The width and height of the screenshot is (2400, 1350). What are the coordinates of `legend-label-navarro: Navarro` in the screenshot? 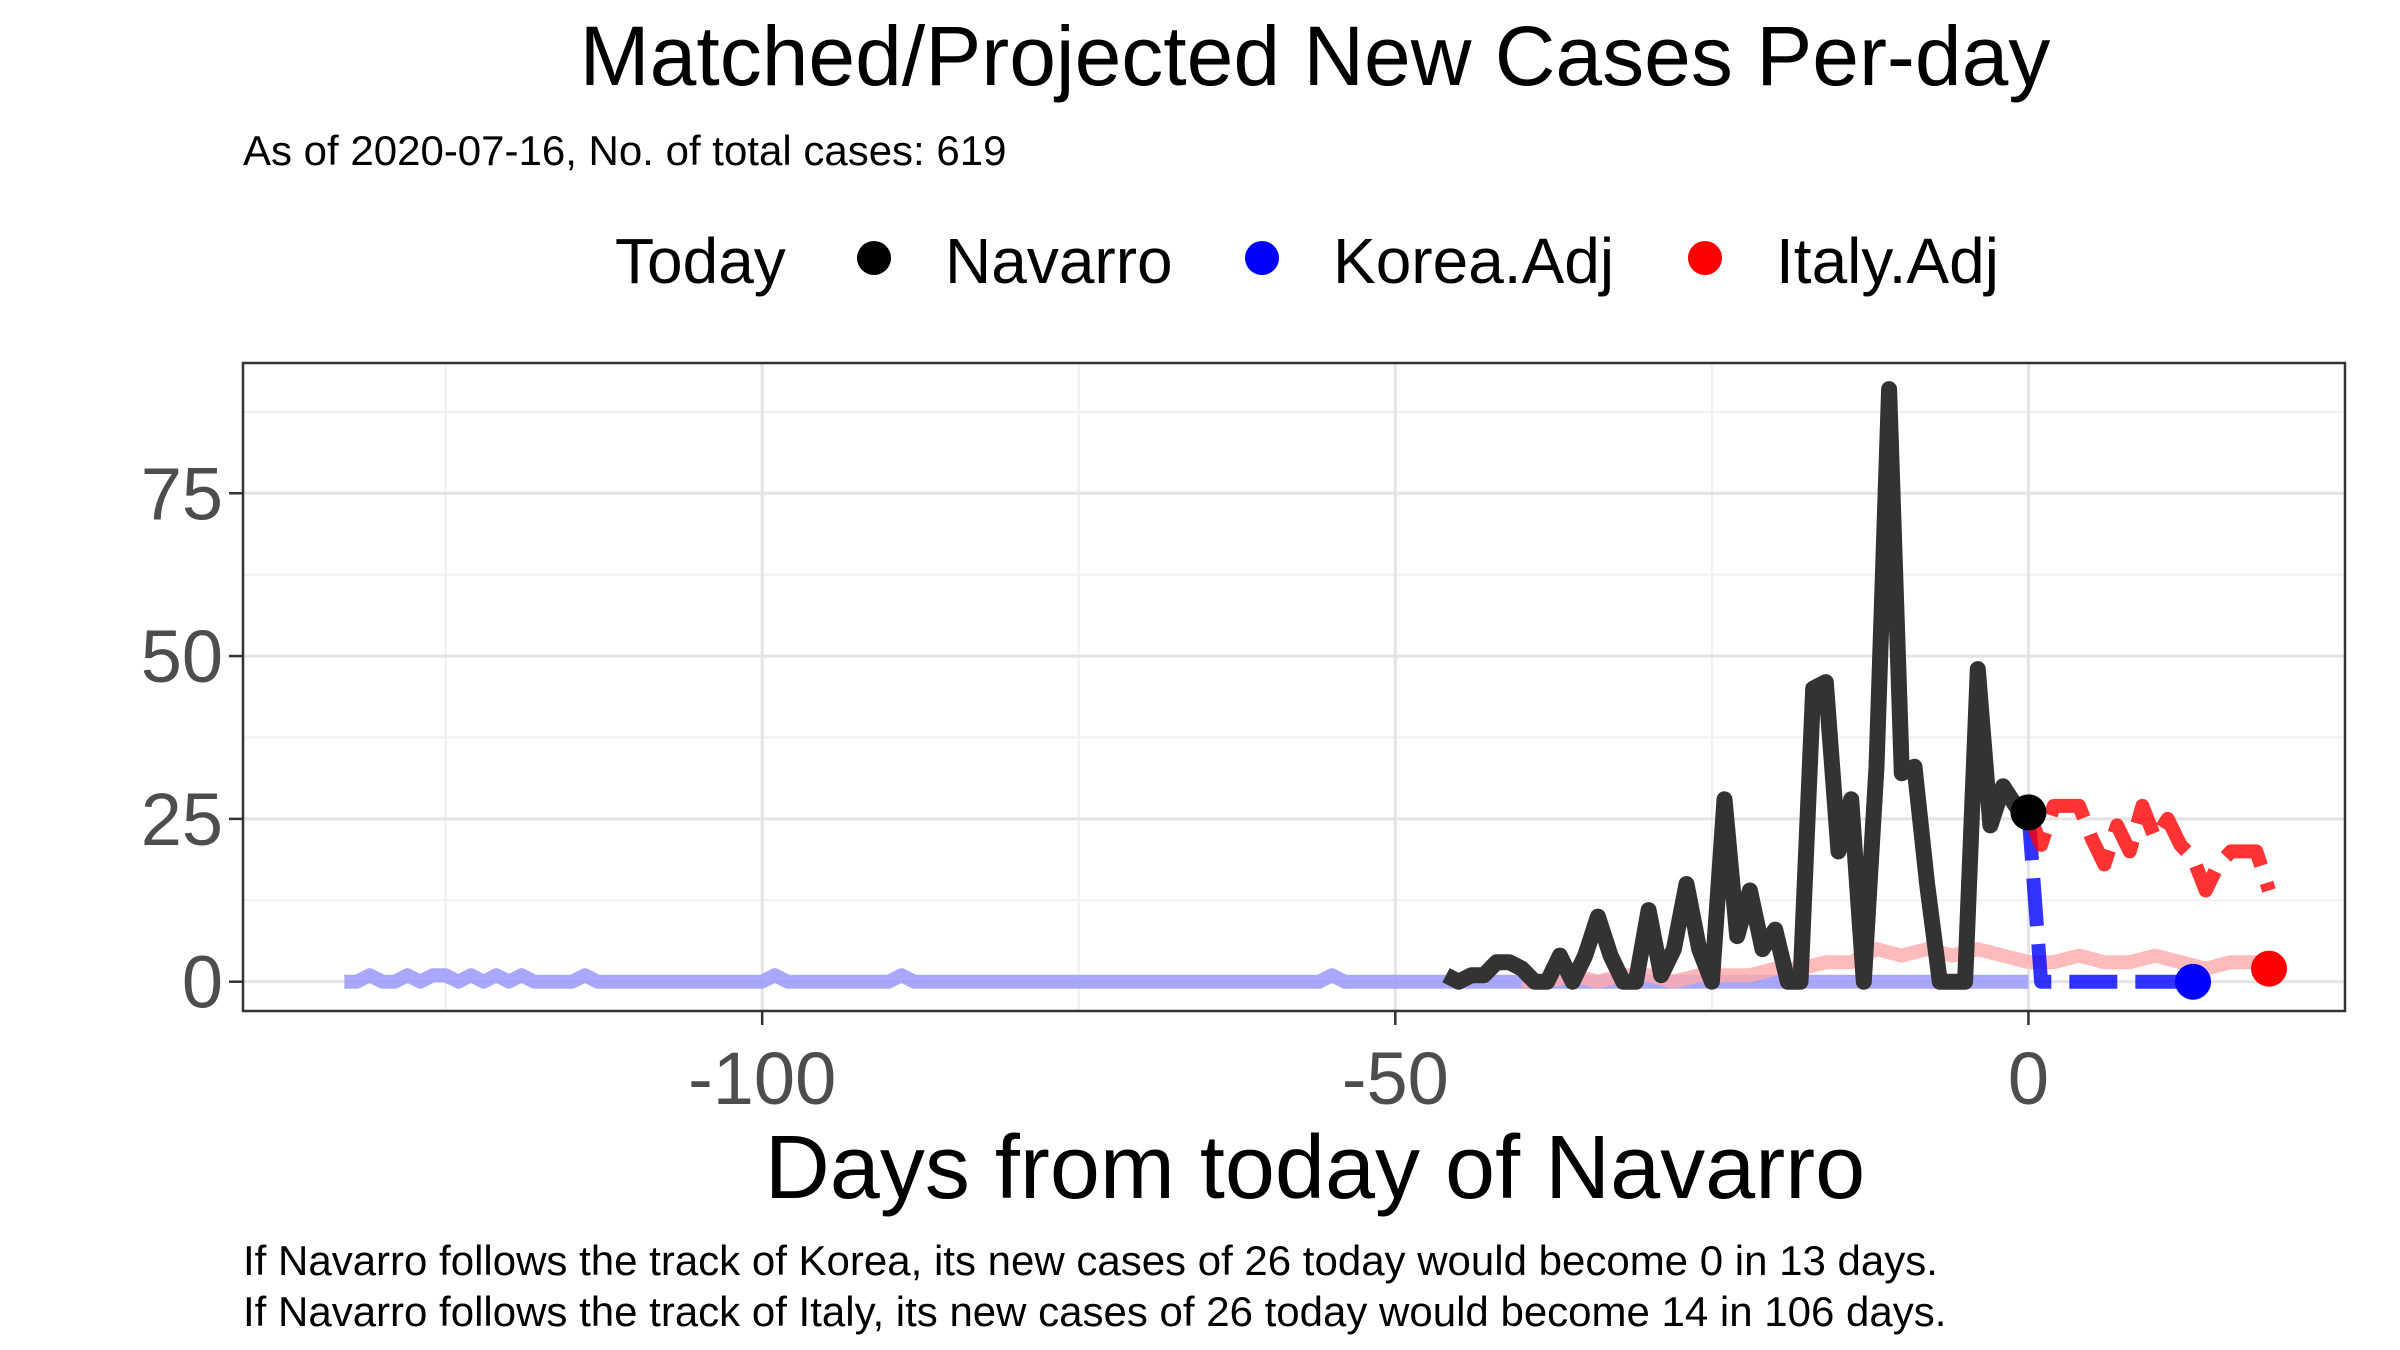 It's located at (1059, 261).